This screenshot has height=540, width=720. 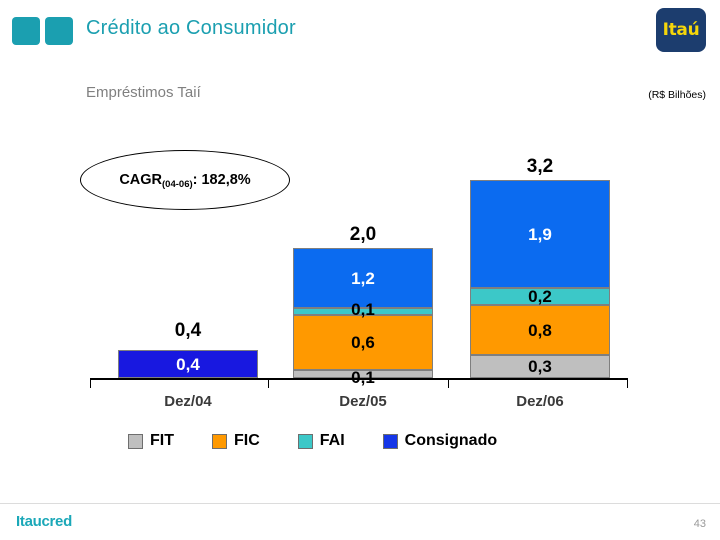 I want to click on bar-segment-fic-dez05: 0,6, so click(x=363, y=342).